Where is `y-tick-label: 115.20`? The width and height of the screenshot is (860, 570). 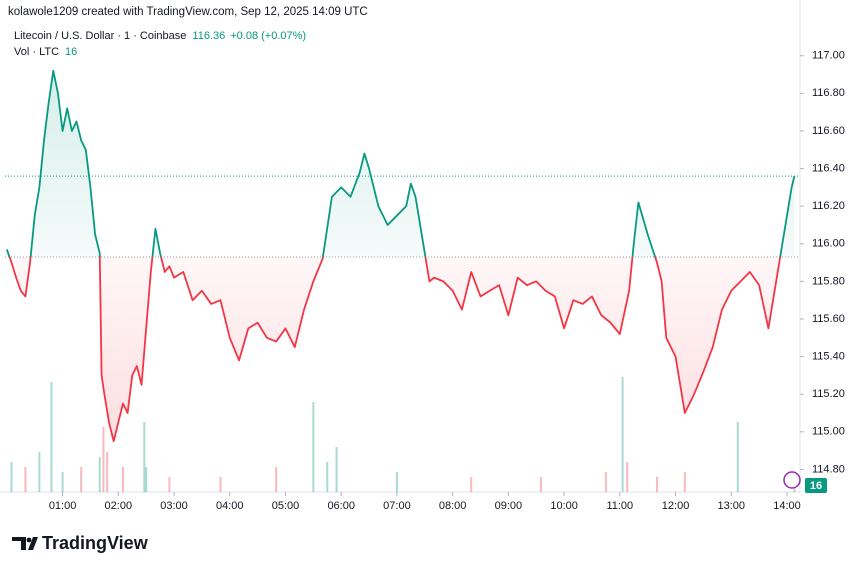
y-tick-label: 115.20 is located at coordinates (828, 394).